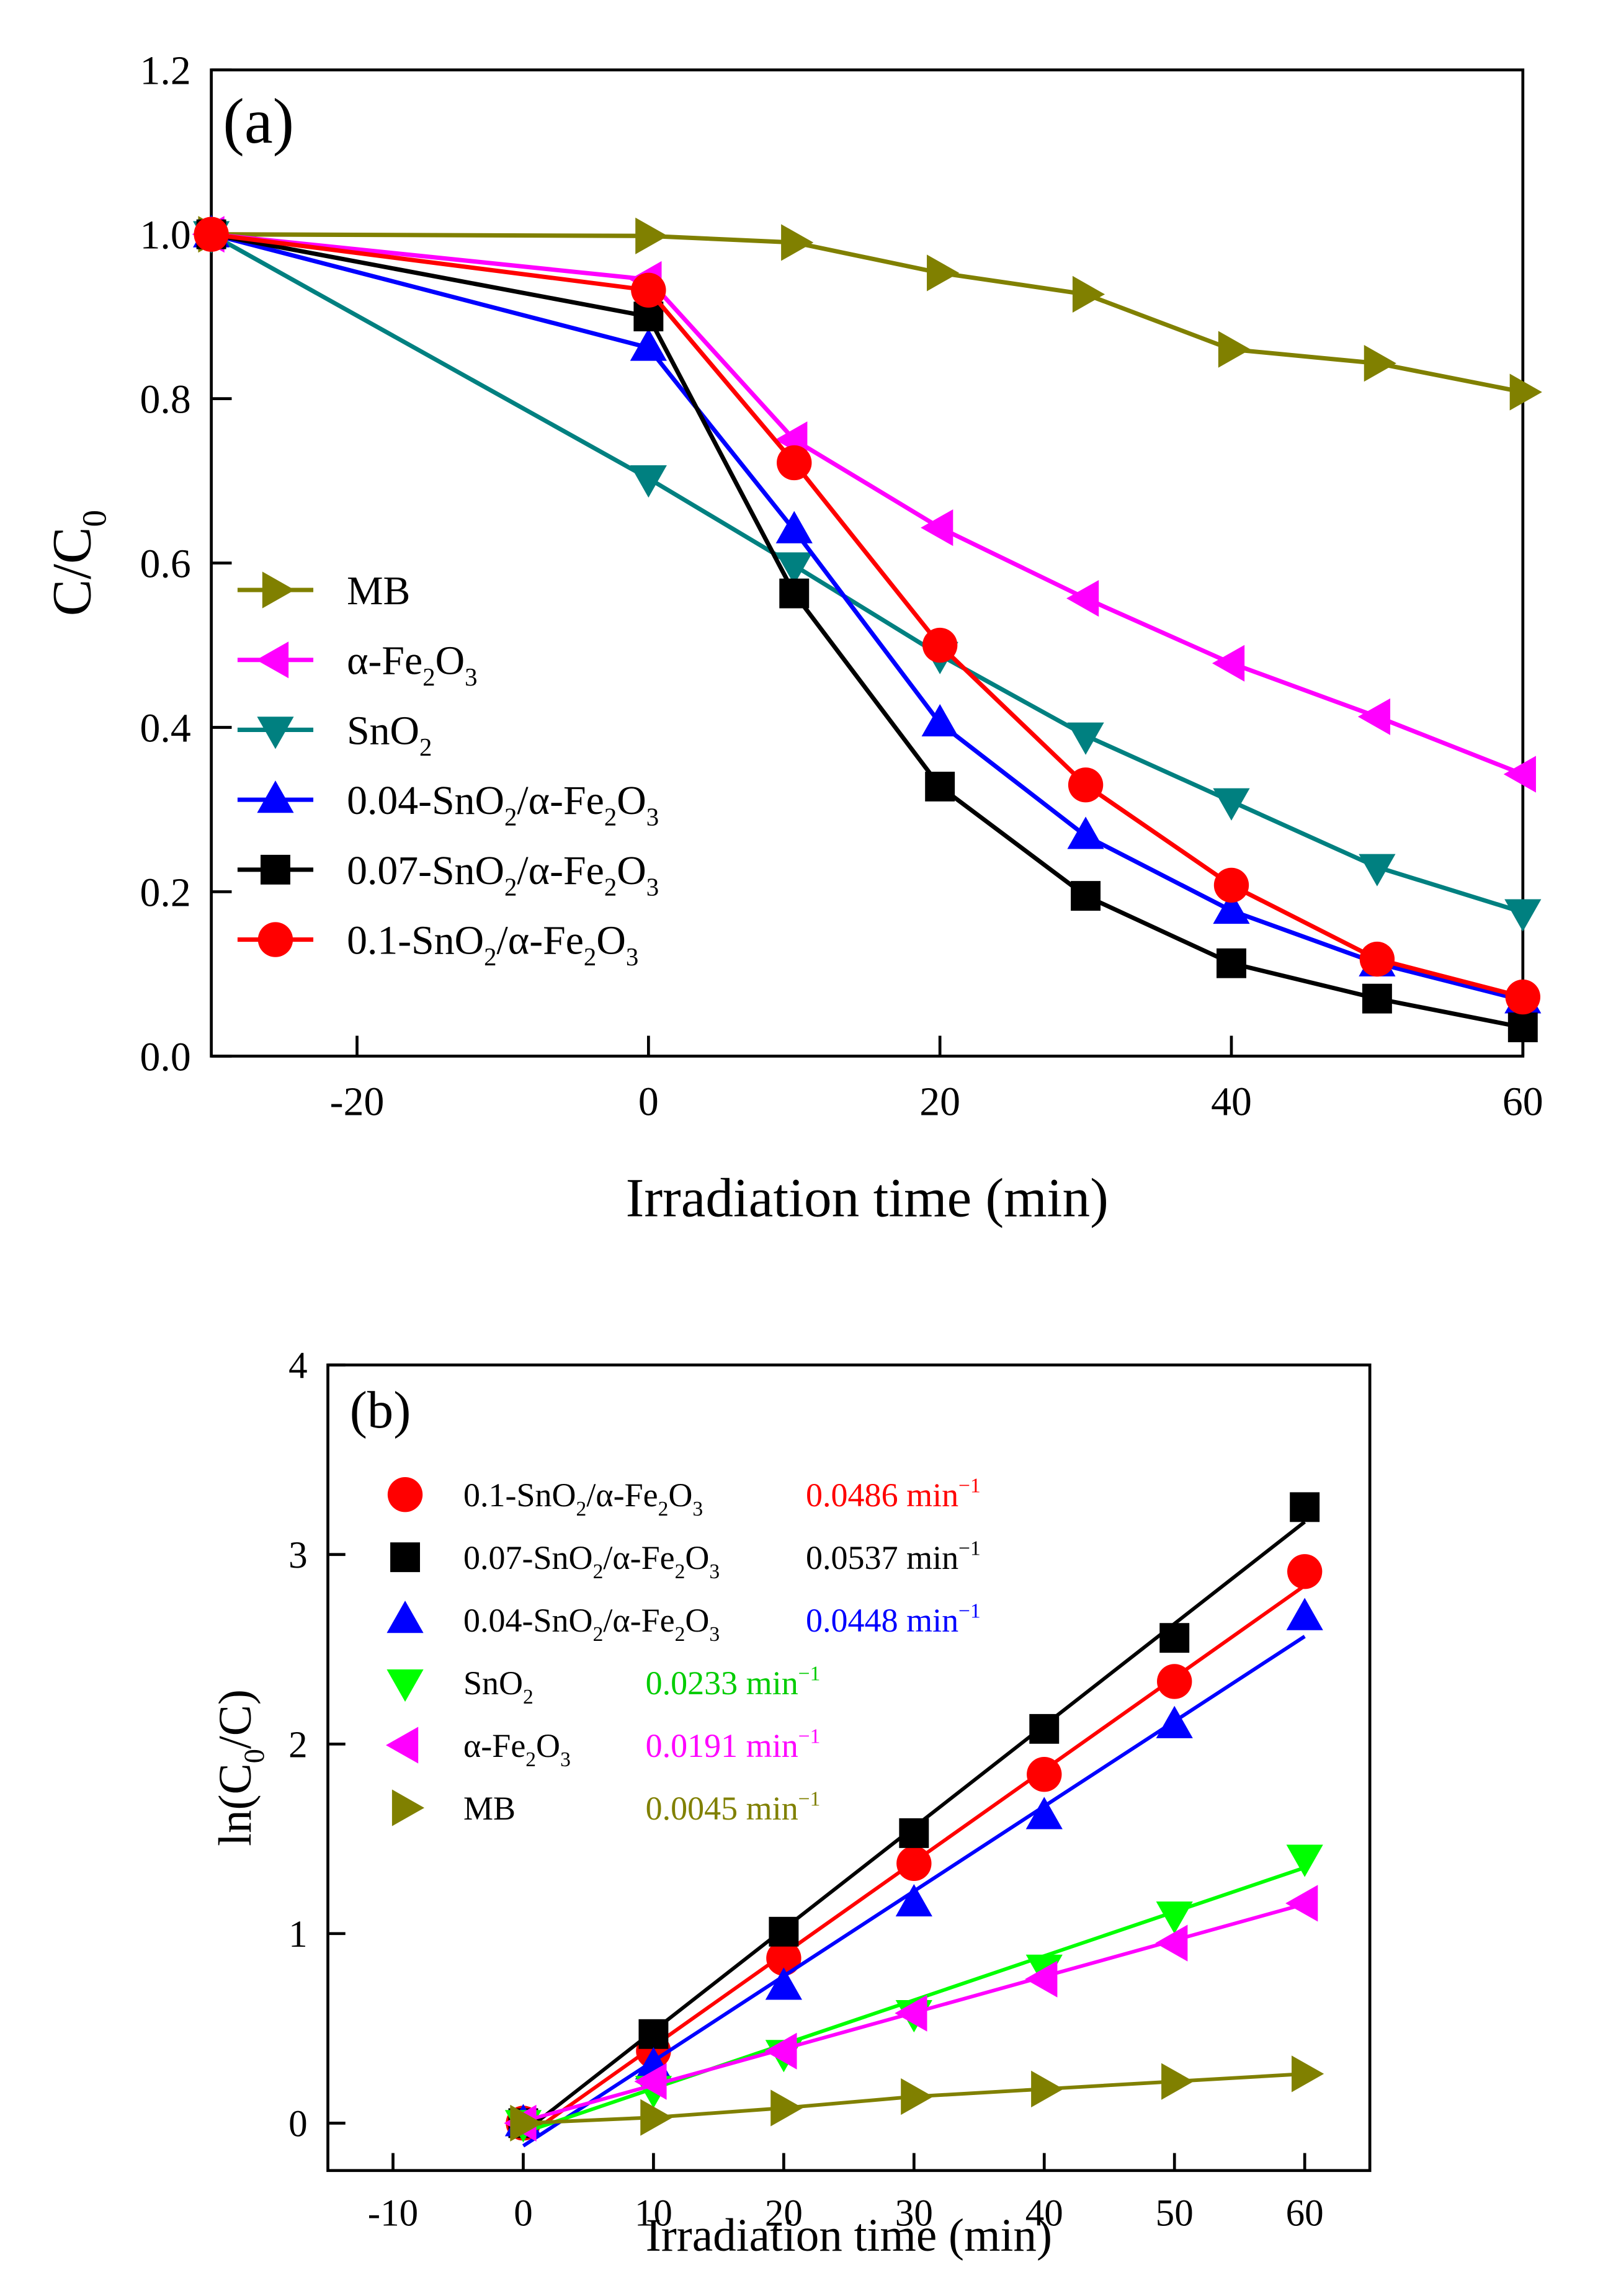 This screenshot has width=1603, height=2296. What do you see at coordinates (606, 1807) in the screenshot?
I see `legend-entry: MB 0.0045 min−1​` at bounding box center [606, 1807].